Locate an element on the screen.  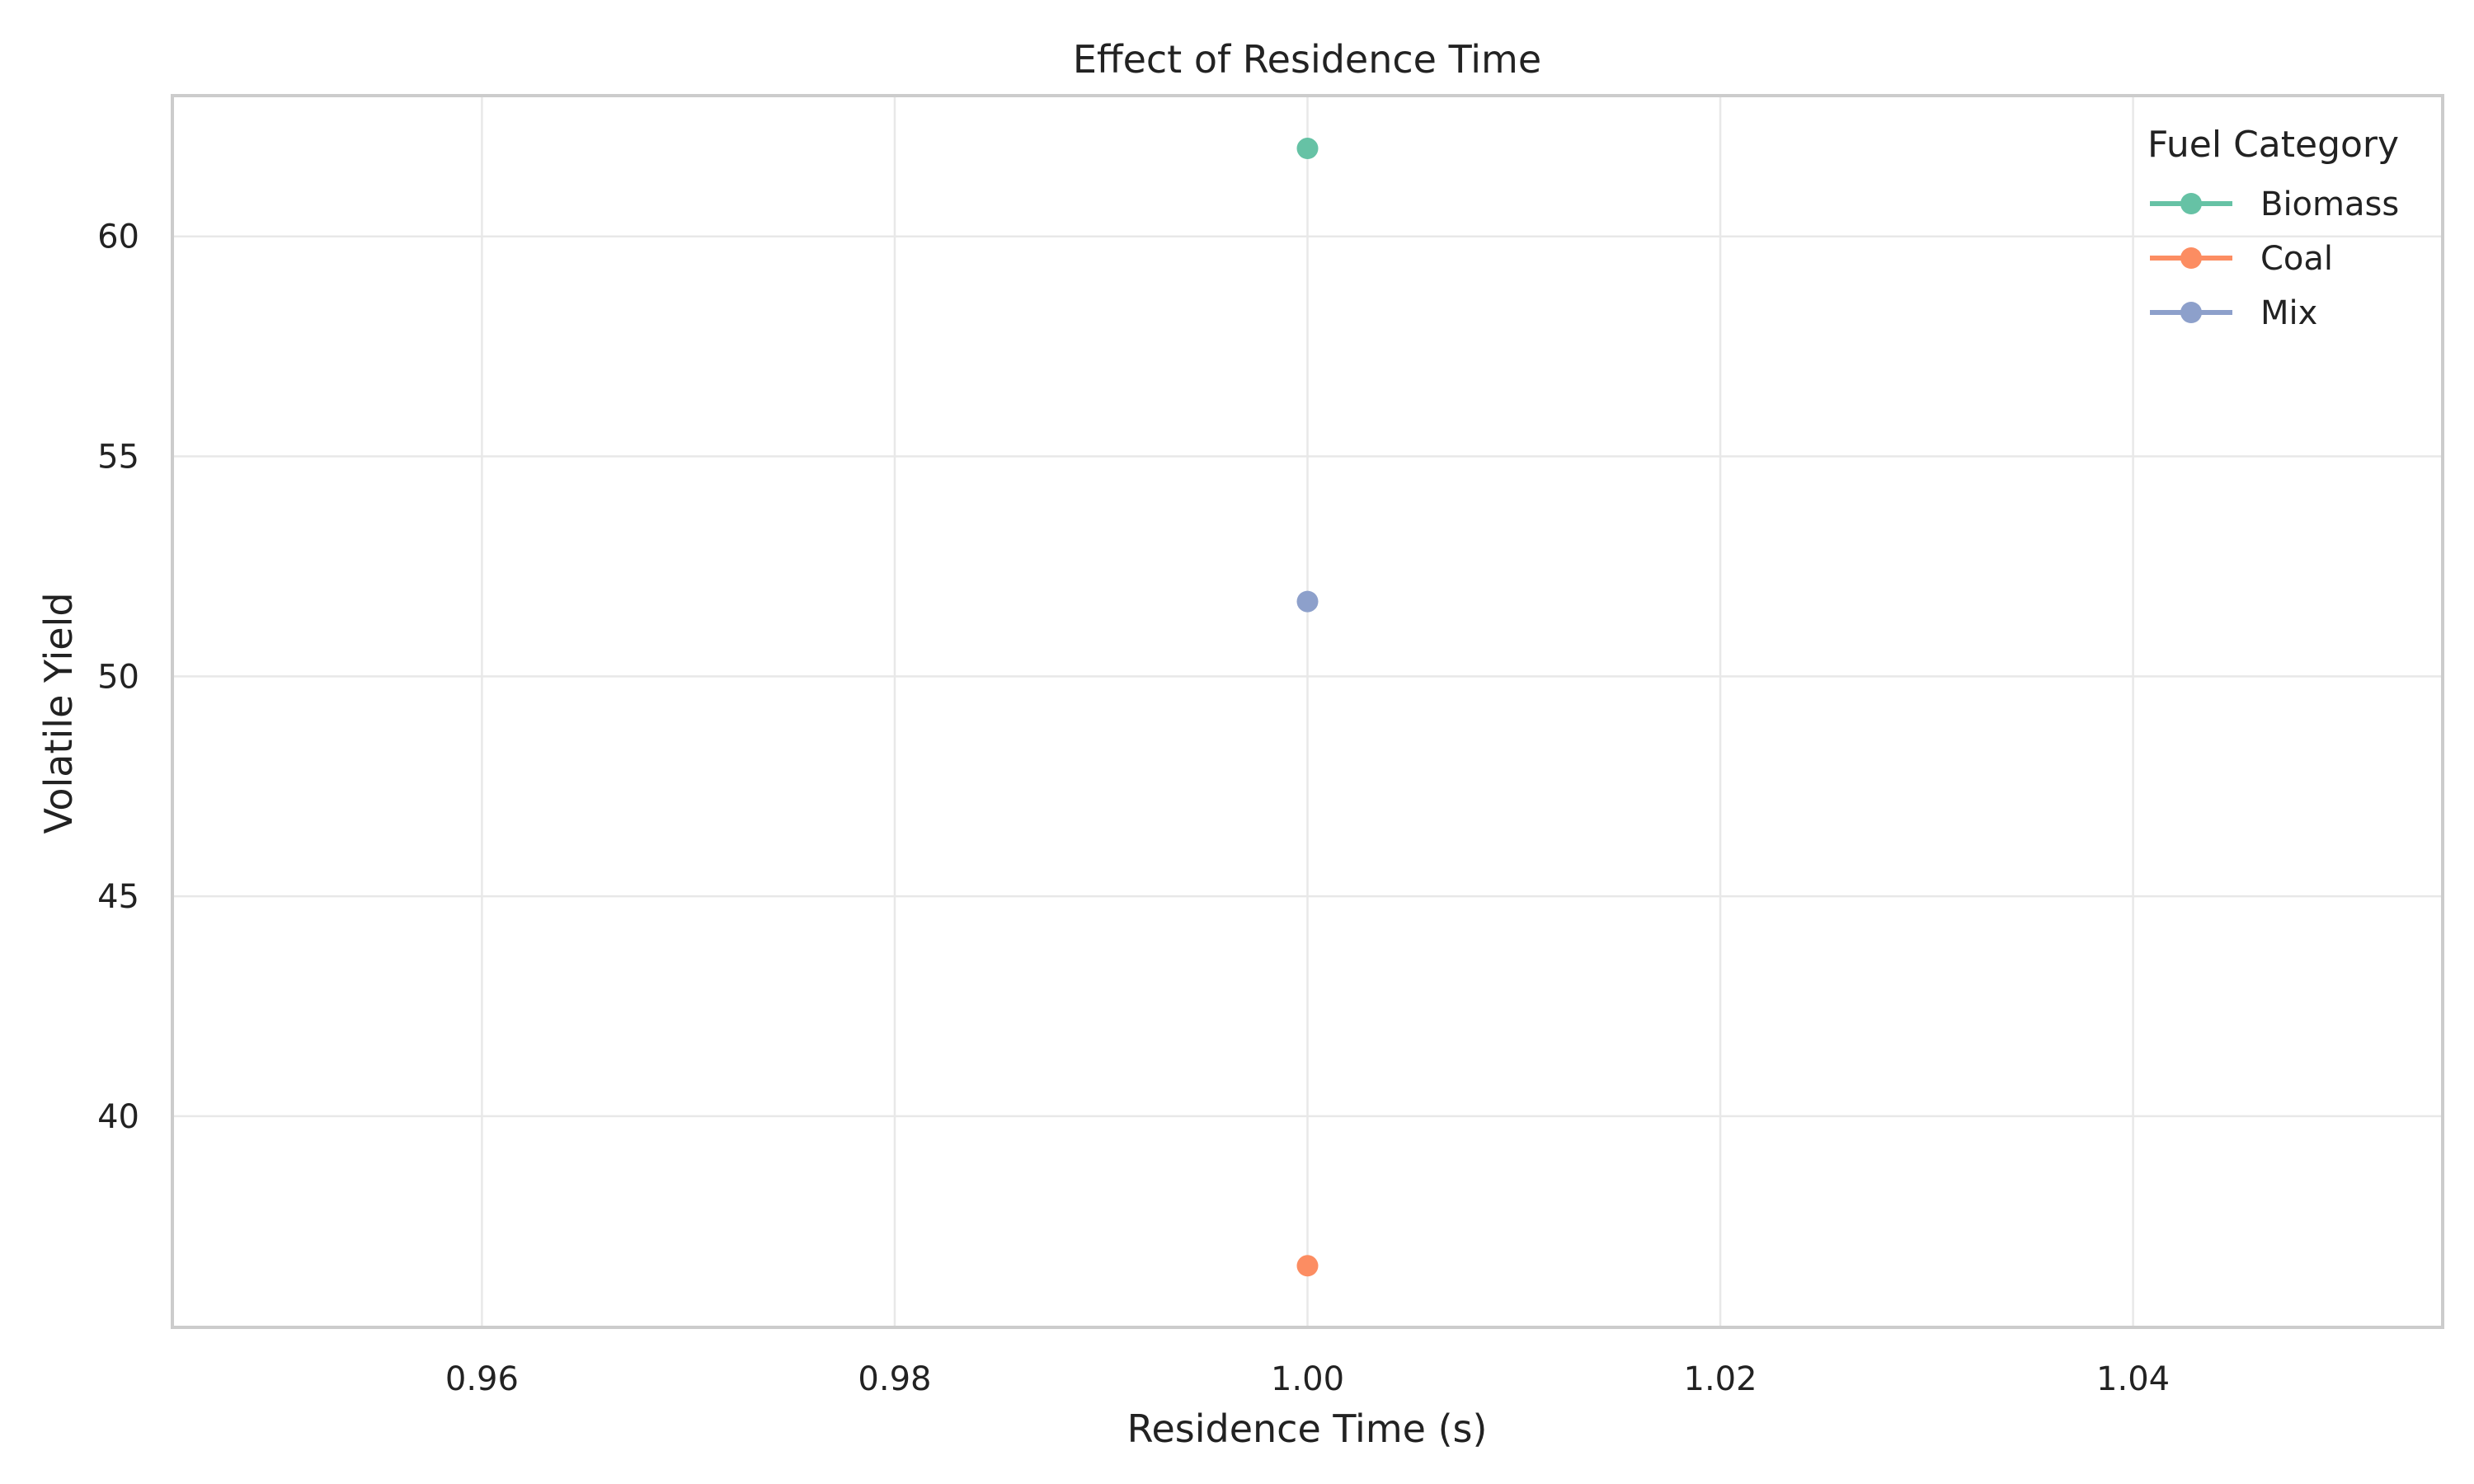
legend-label-coal: Coal is located at coordinates (2296, 259).